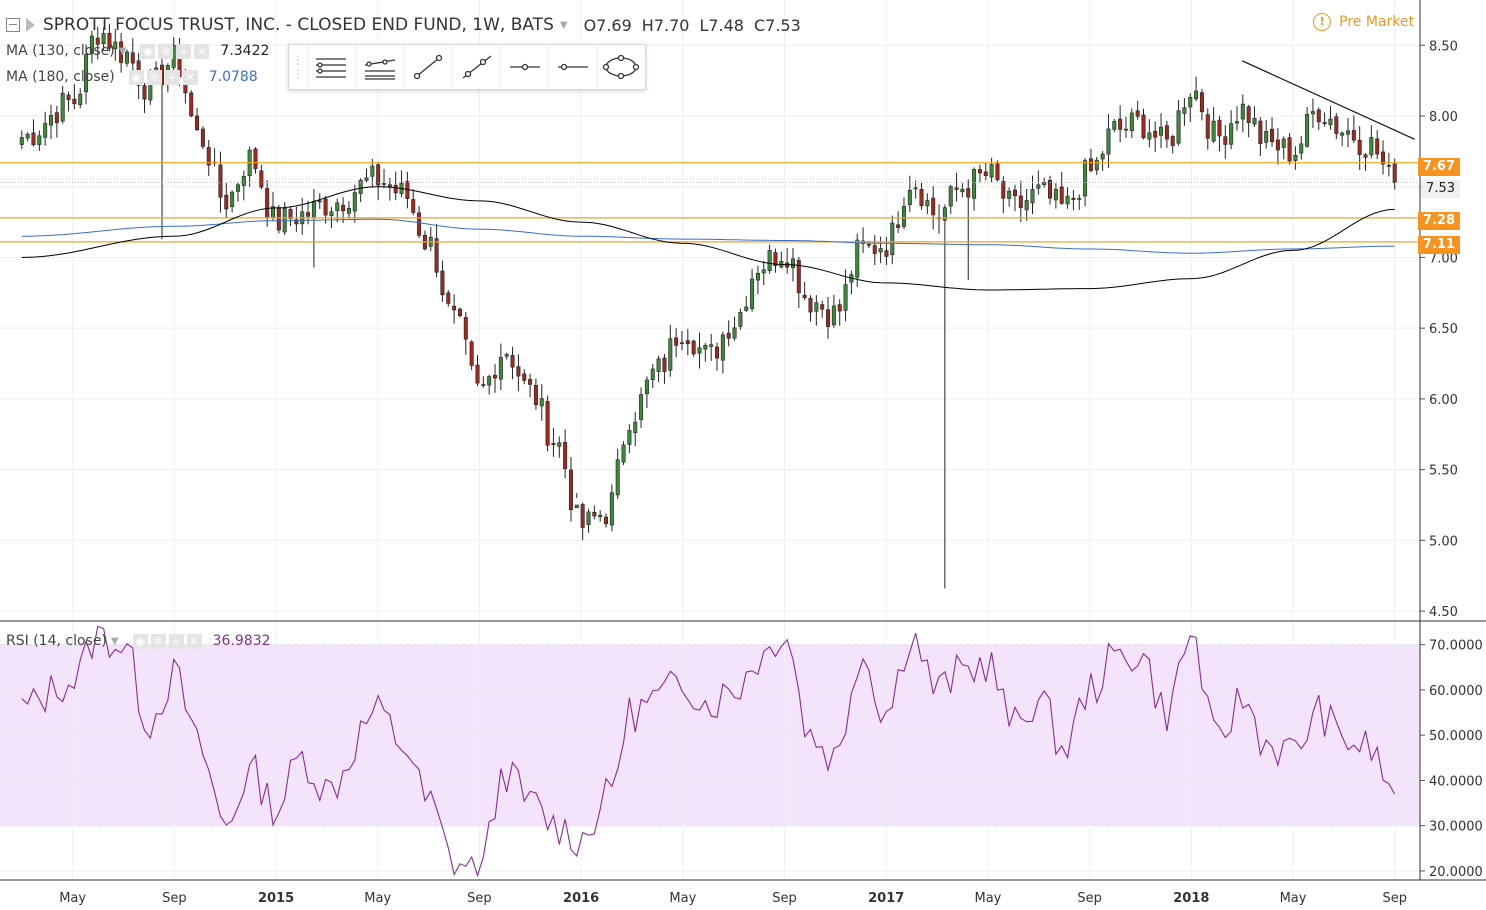  I want to click on ellipse-icon, so click(621, 67).